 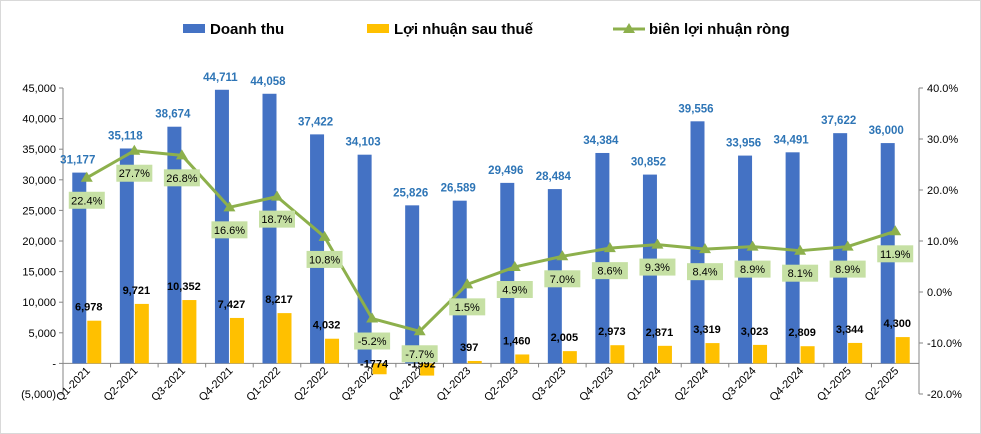 I want to click on left-axis-tick-label: 20,000, so click(x=39, y=242).